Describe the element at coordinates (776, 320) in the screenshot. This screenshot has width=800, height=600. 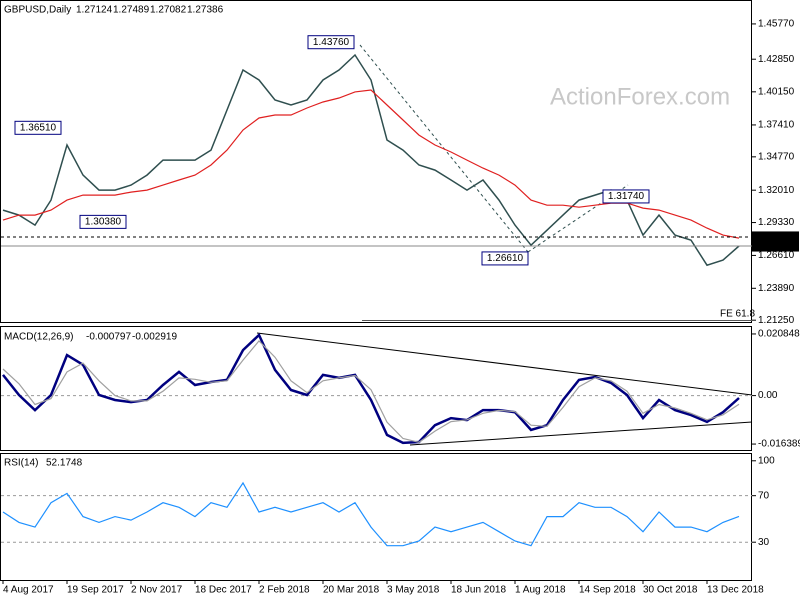
I see `y-tick-label: 1.21250` at that location.